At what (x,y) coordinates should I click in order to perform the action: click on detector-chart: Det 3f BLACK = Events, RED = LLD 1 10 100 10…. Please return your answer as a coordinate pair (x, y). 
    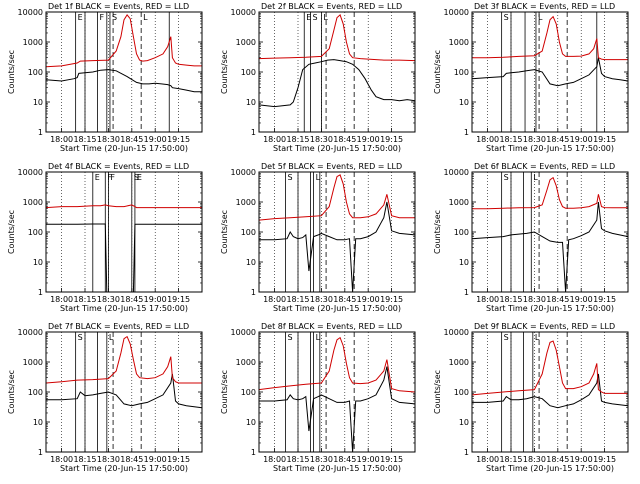
    Looking at the image, I should click on (531, 77).